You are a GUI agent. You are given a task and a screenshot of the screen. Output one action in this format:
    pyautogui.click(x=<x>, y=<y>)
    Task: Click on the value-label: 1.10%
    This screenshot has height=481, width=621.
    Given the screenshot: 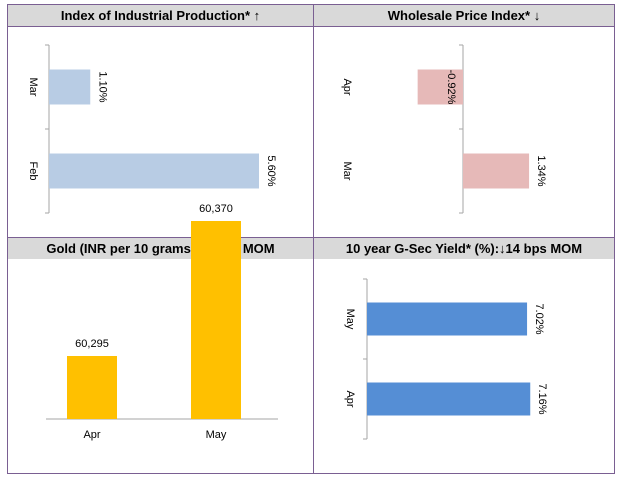 What is the action you would take?
    pyautogui.click(x=102, y=86)
    